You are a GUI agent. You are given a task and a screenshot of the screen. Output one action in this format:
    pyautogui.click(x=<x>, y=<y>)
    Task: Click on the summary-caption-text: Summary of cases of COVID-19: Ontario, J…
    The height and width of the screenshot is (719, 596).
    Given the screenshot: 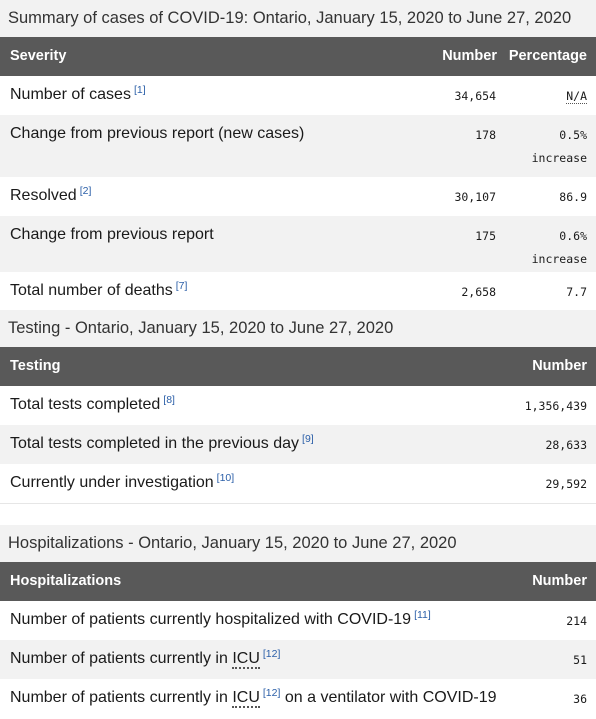 What is the action you would take?
    pyautogui.click(x=290, y=18)
    